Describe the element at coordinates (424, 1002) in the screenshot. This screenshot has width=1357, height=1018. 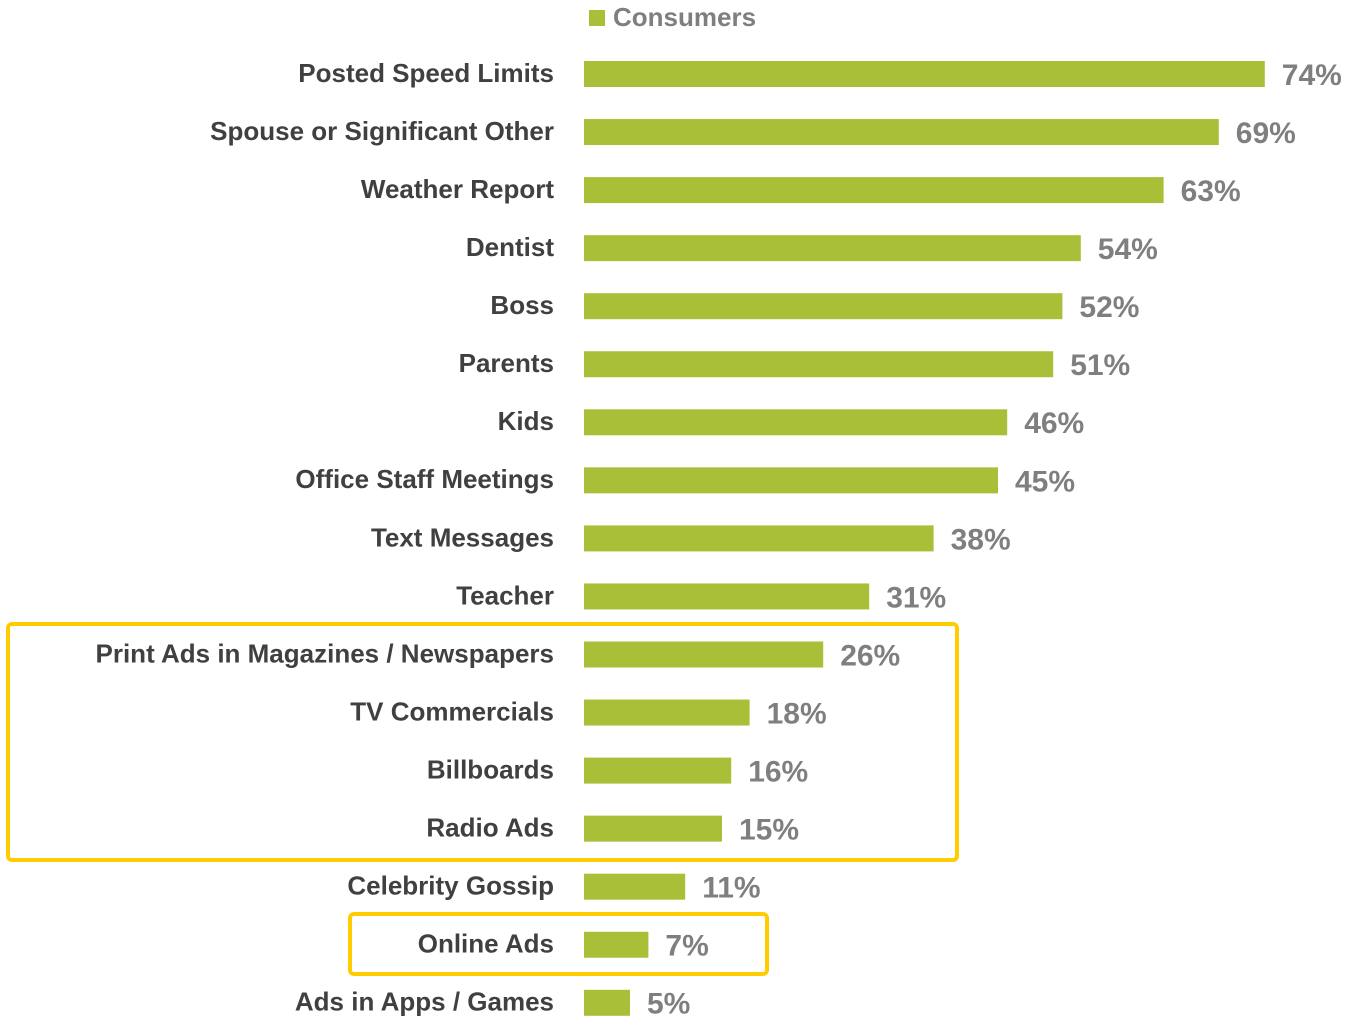
I see `category-label: Ads in Apps / Games` at that location.